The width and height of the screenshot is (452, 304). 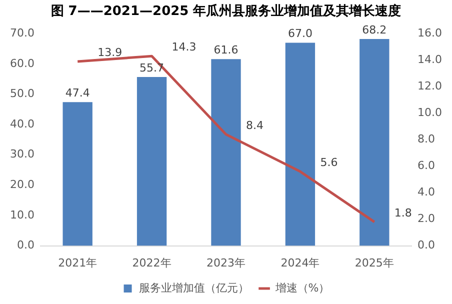 What do you see at coordinates (430, 86) in the screenshot?
I see `y2-tick-label: 12.0` at bounding box center [430, 86].